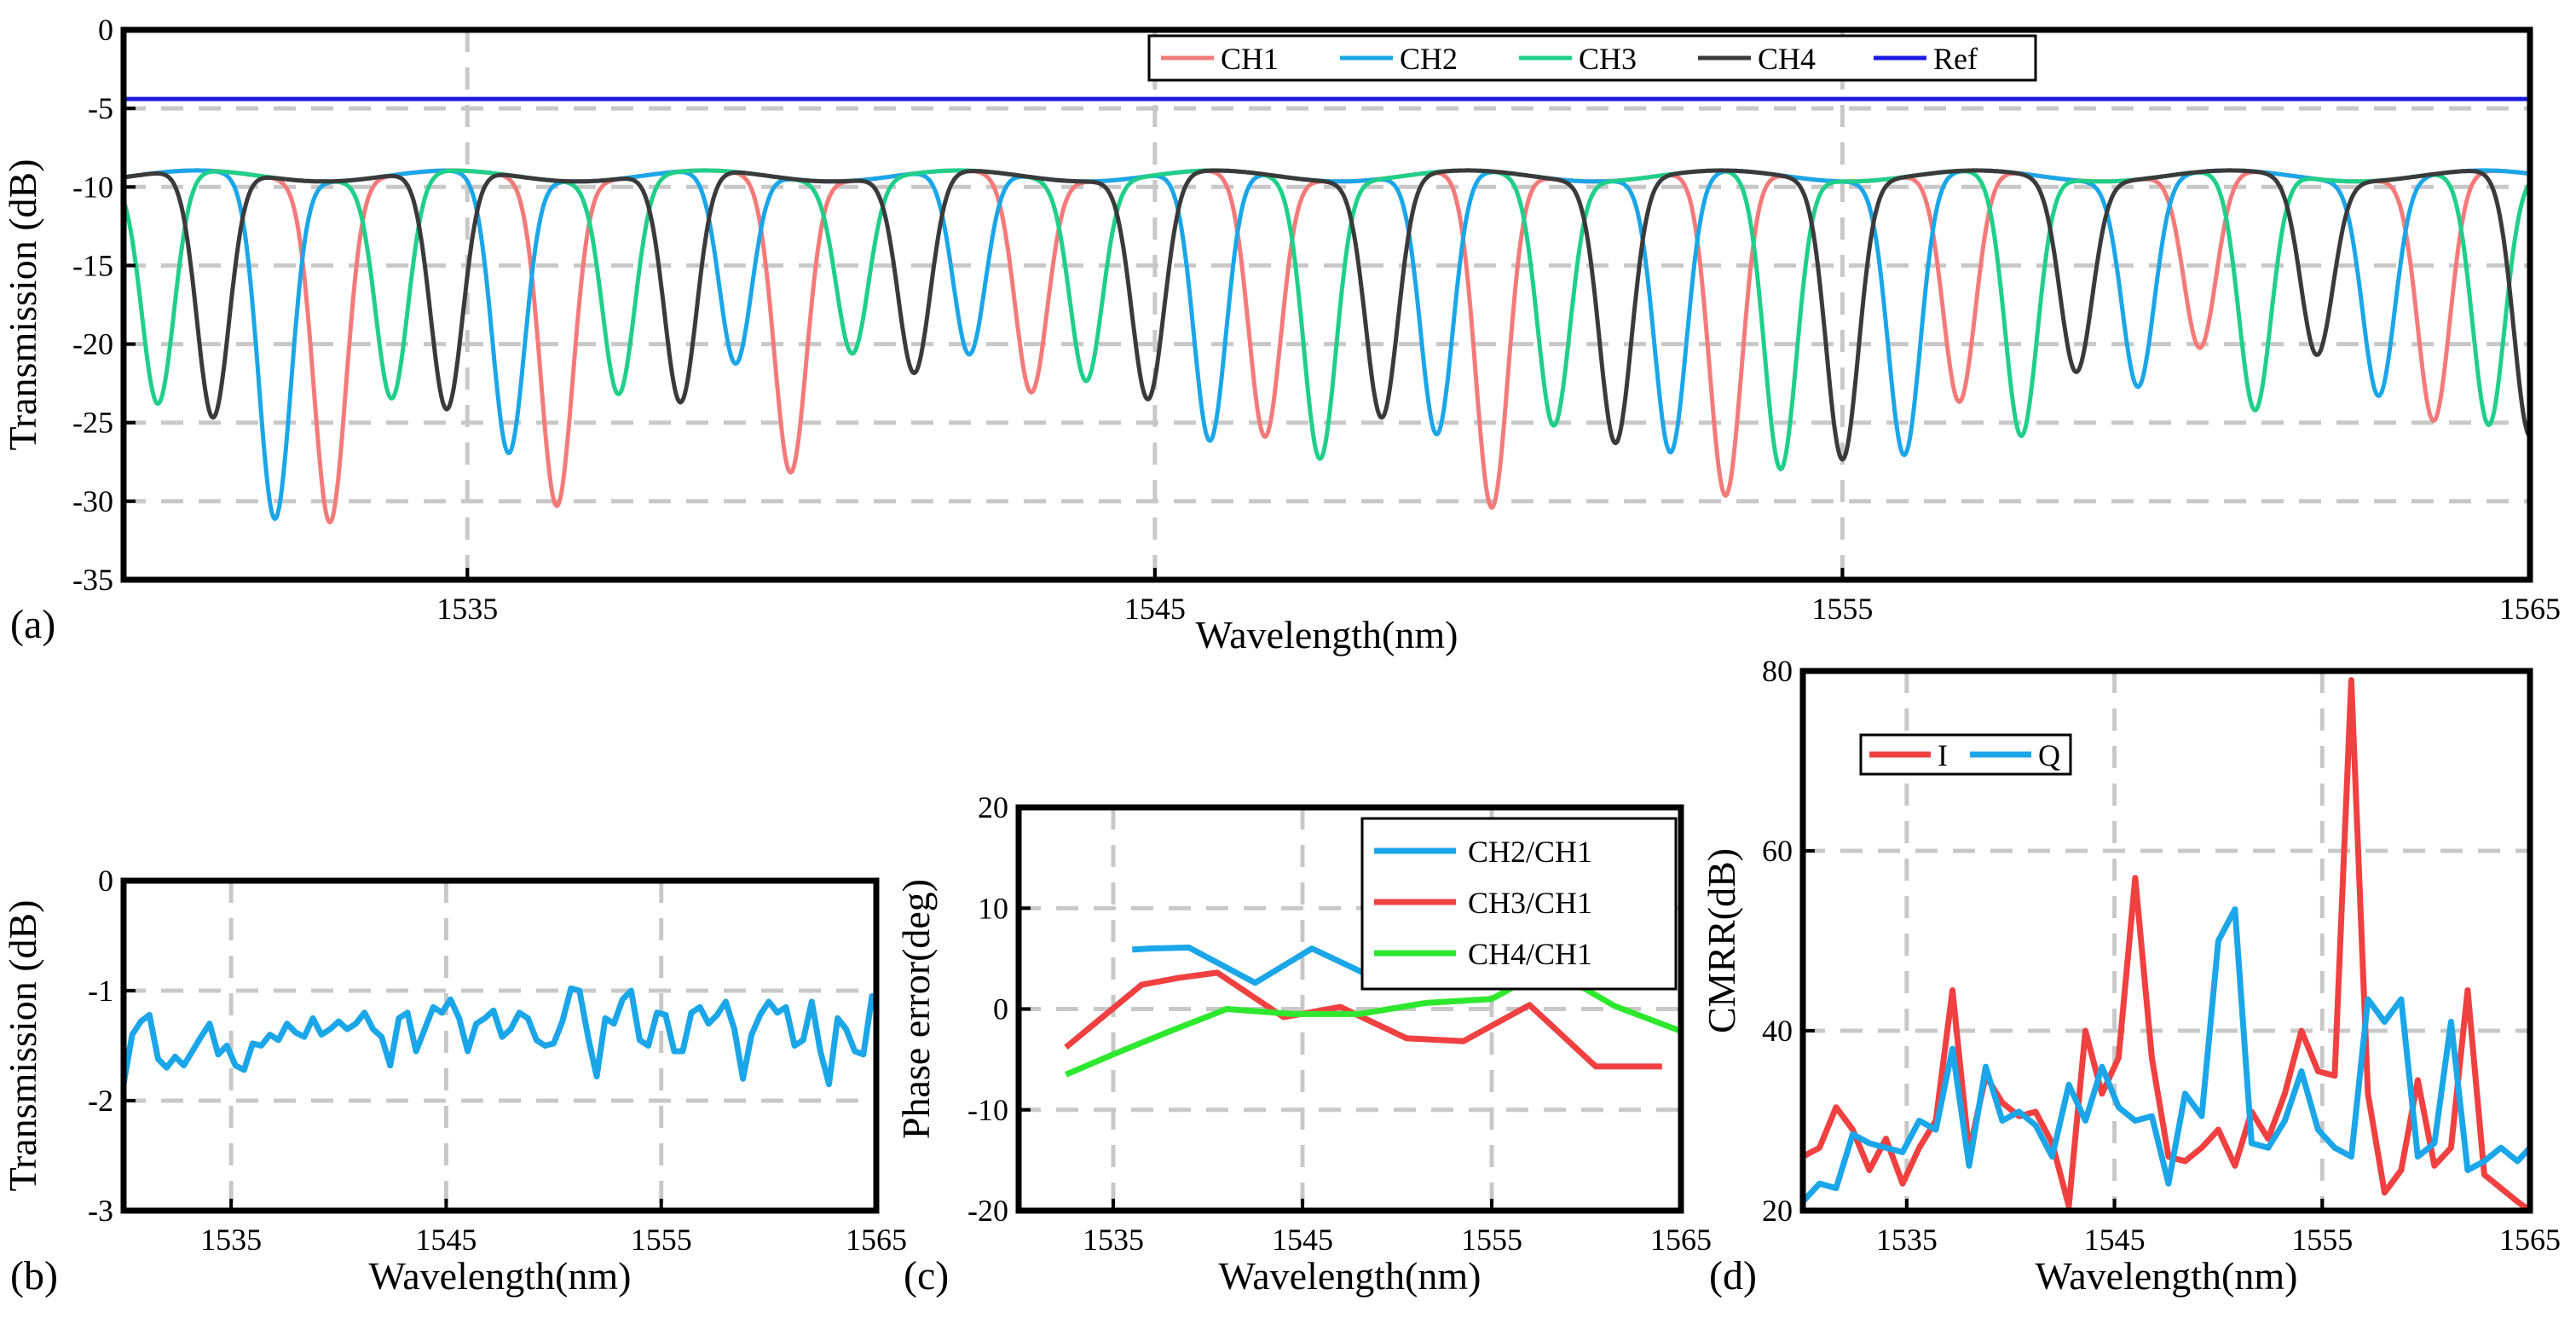 Image resolution: width=2576 pixels, height=1330 pixels. I want to click on y-tick-label: -1, so click(100, 991).